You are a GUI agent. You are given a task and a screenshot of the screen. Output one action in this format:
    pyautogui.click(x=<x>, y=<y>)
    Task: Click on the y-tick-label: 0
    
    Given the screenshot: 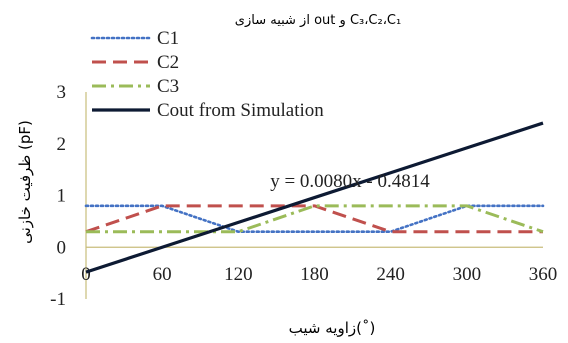 What is the action you would take?
    pyautogui.click(x=62, y=247)
    